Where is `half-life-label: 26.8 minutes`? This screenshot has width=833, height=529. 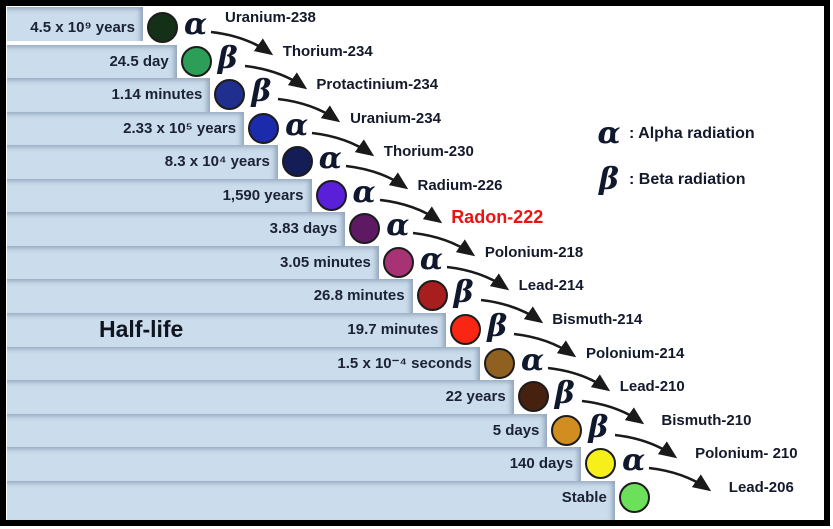 half-life-label: 26.8 minutes is located at coordinates (359, 296).